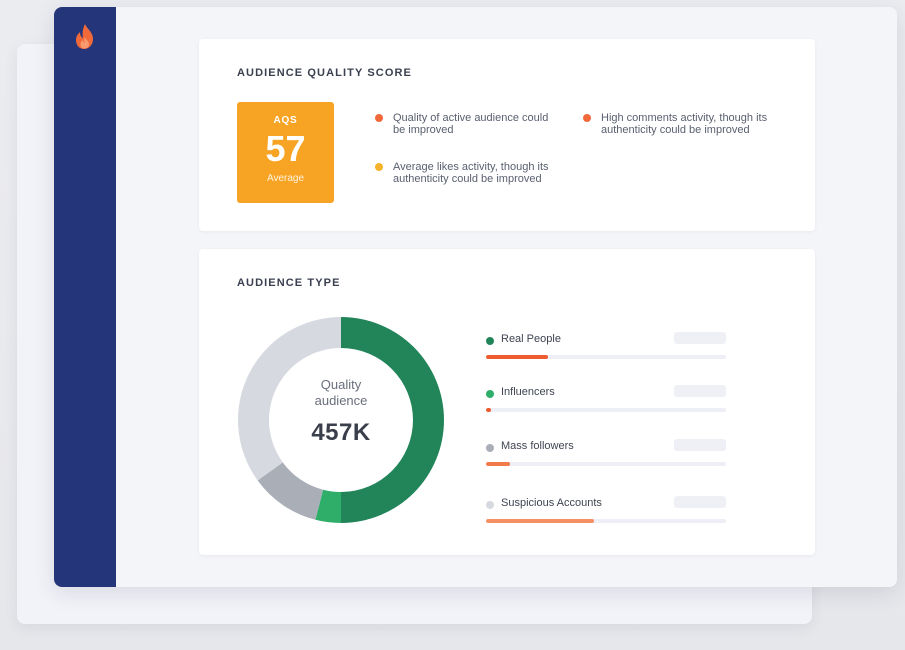 The width and height of the screenshot is (905, 650). What do you see at coordinates (341, 392) in the screenshot?
I see `donut-center-label: Quality audience` at bounding box center [341, 392].